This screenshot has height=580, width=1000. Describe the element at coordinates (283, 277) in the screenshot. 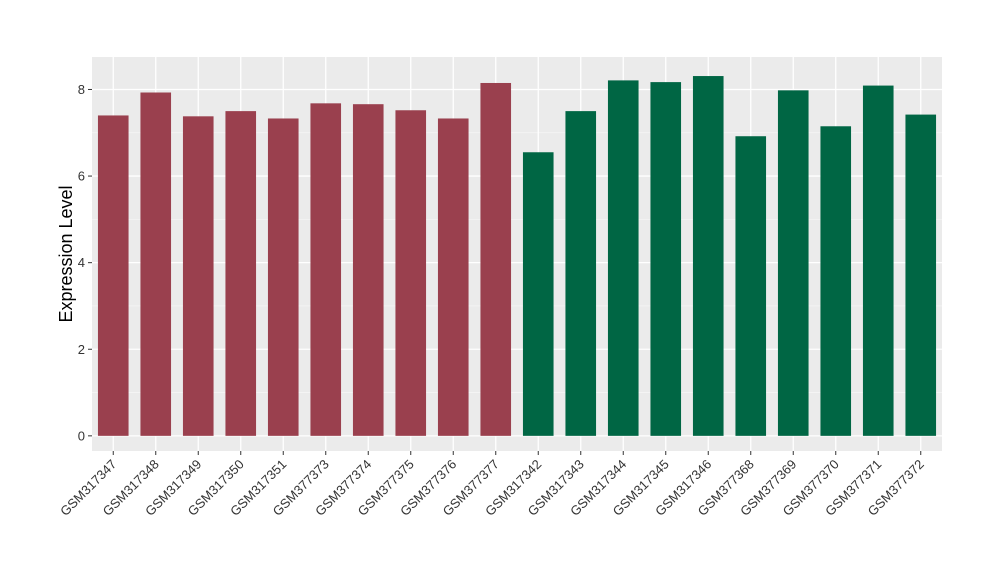

I see `bar-gsm317351` at that location.